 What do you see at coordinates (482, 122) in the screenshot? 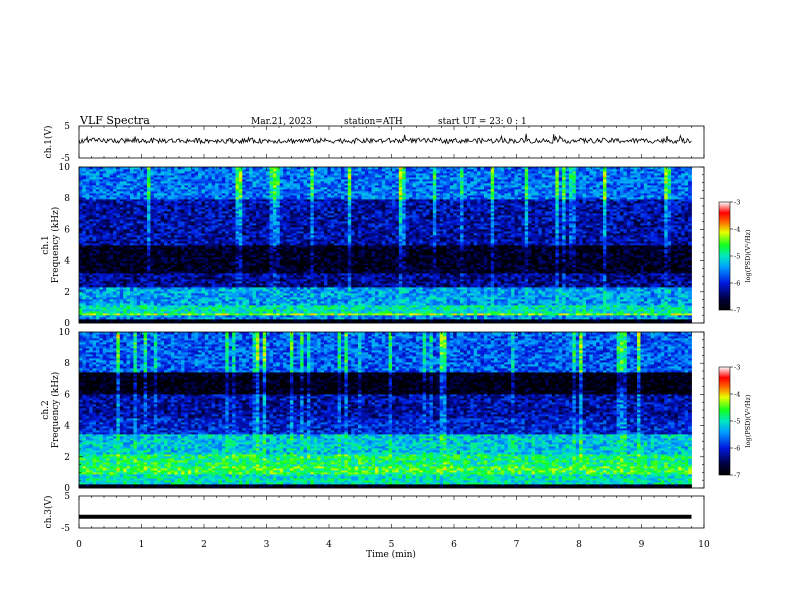
I see `start-time-label: start UT = 23: 0 : 1` at bounding box center [482, 122].